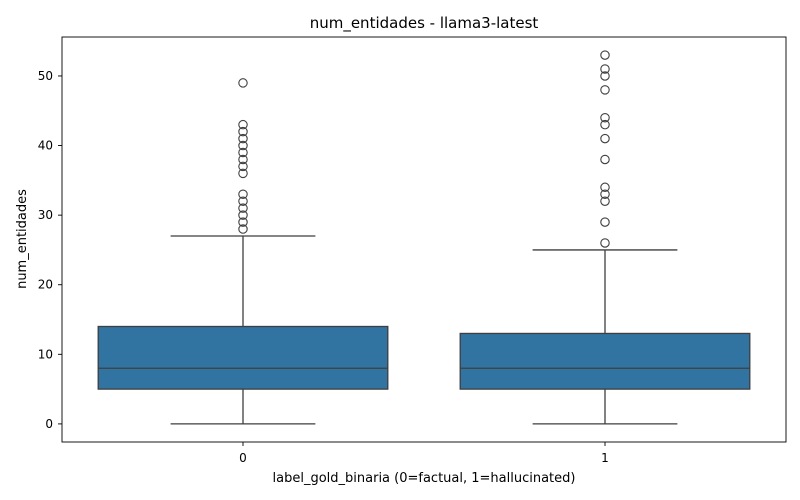 The image size is (800, 500). What do you see at coordinates (22, 239) in the screenshot?
I see `y-axis-label: num_entidades` at bounding box center [22, 239].